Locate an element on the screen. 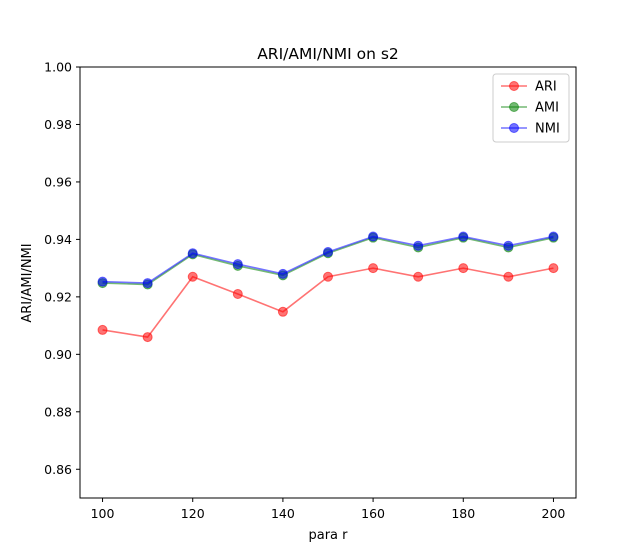 The height and width of the screenshot is (560, 640). y-tick-label: 0.86 is located at coordinates (58, 469).